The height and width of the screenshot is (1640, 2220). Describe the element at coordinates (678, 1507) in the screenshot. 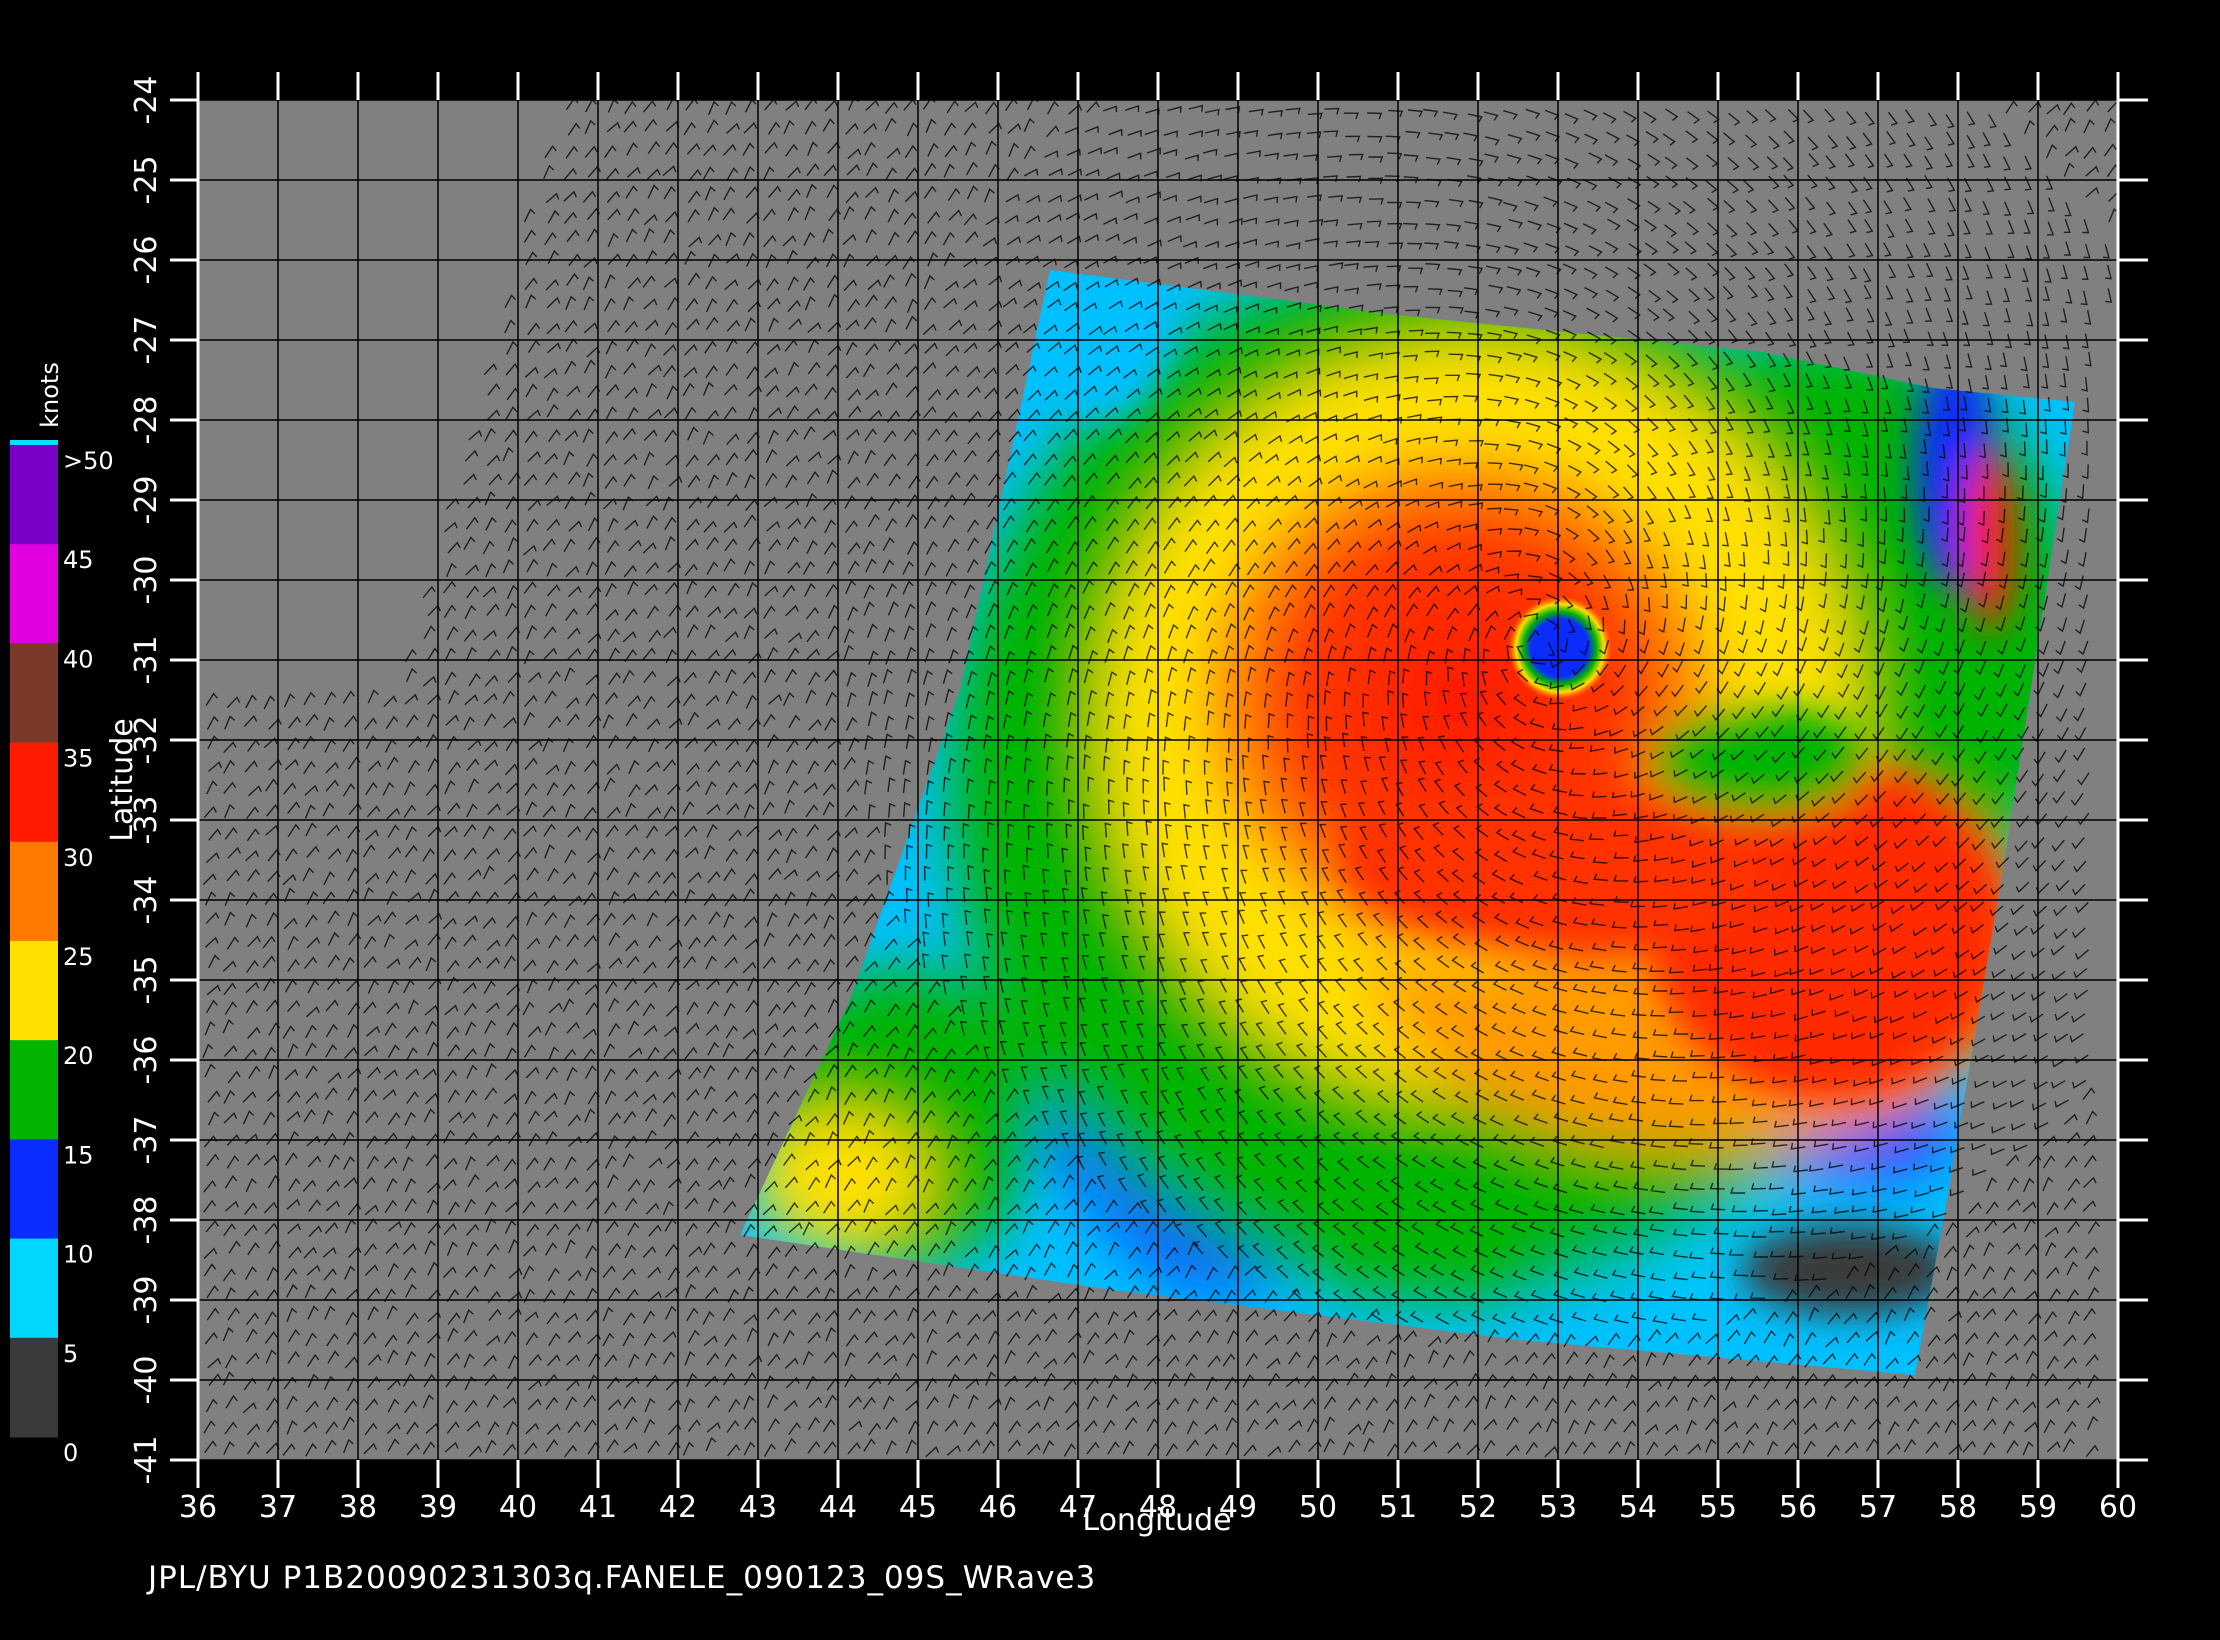

I see `x-tick-label: 42` at that location.